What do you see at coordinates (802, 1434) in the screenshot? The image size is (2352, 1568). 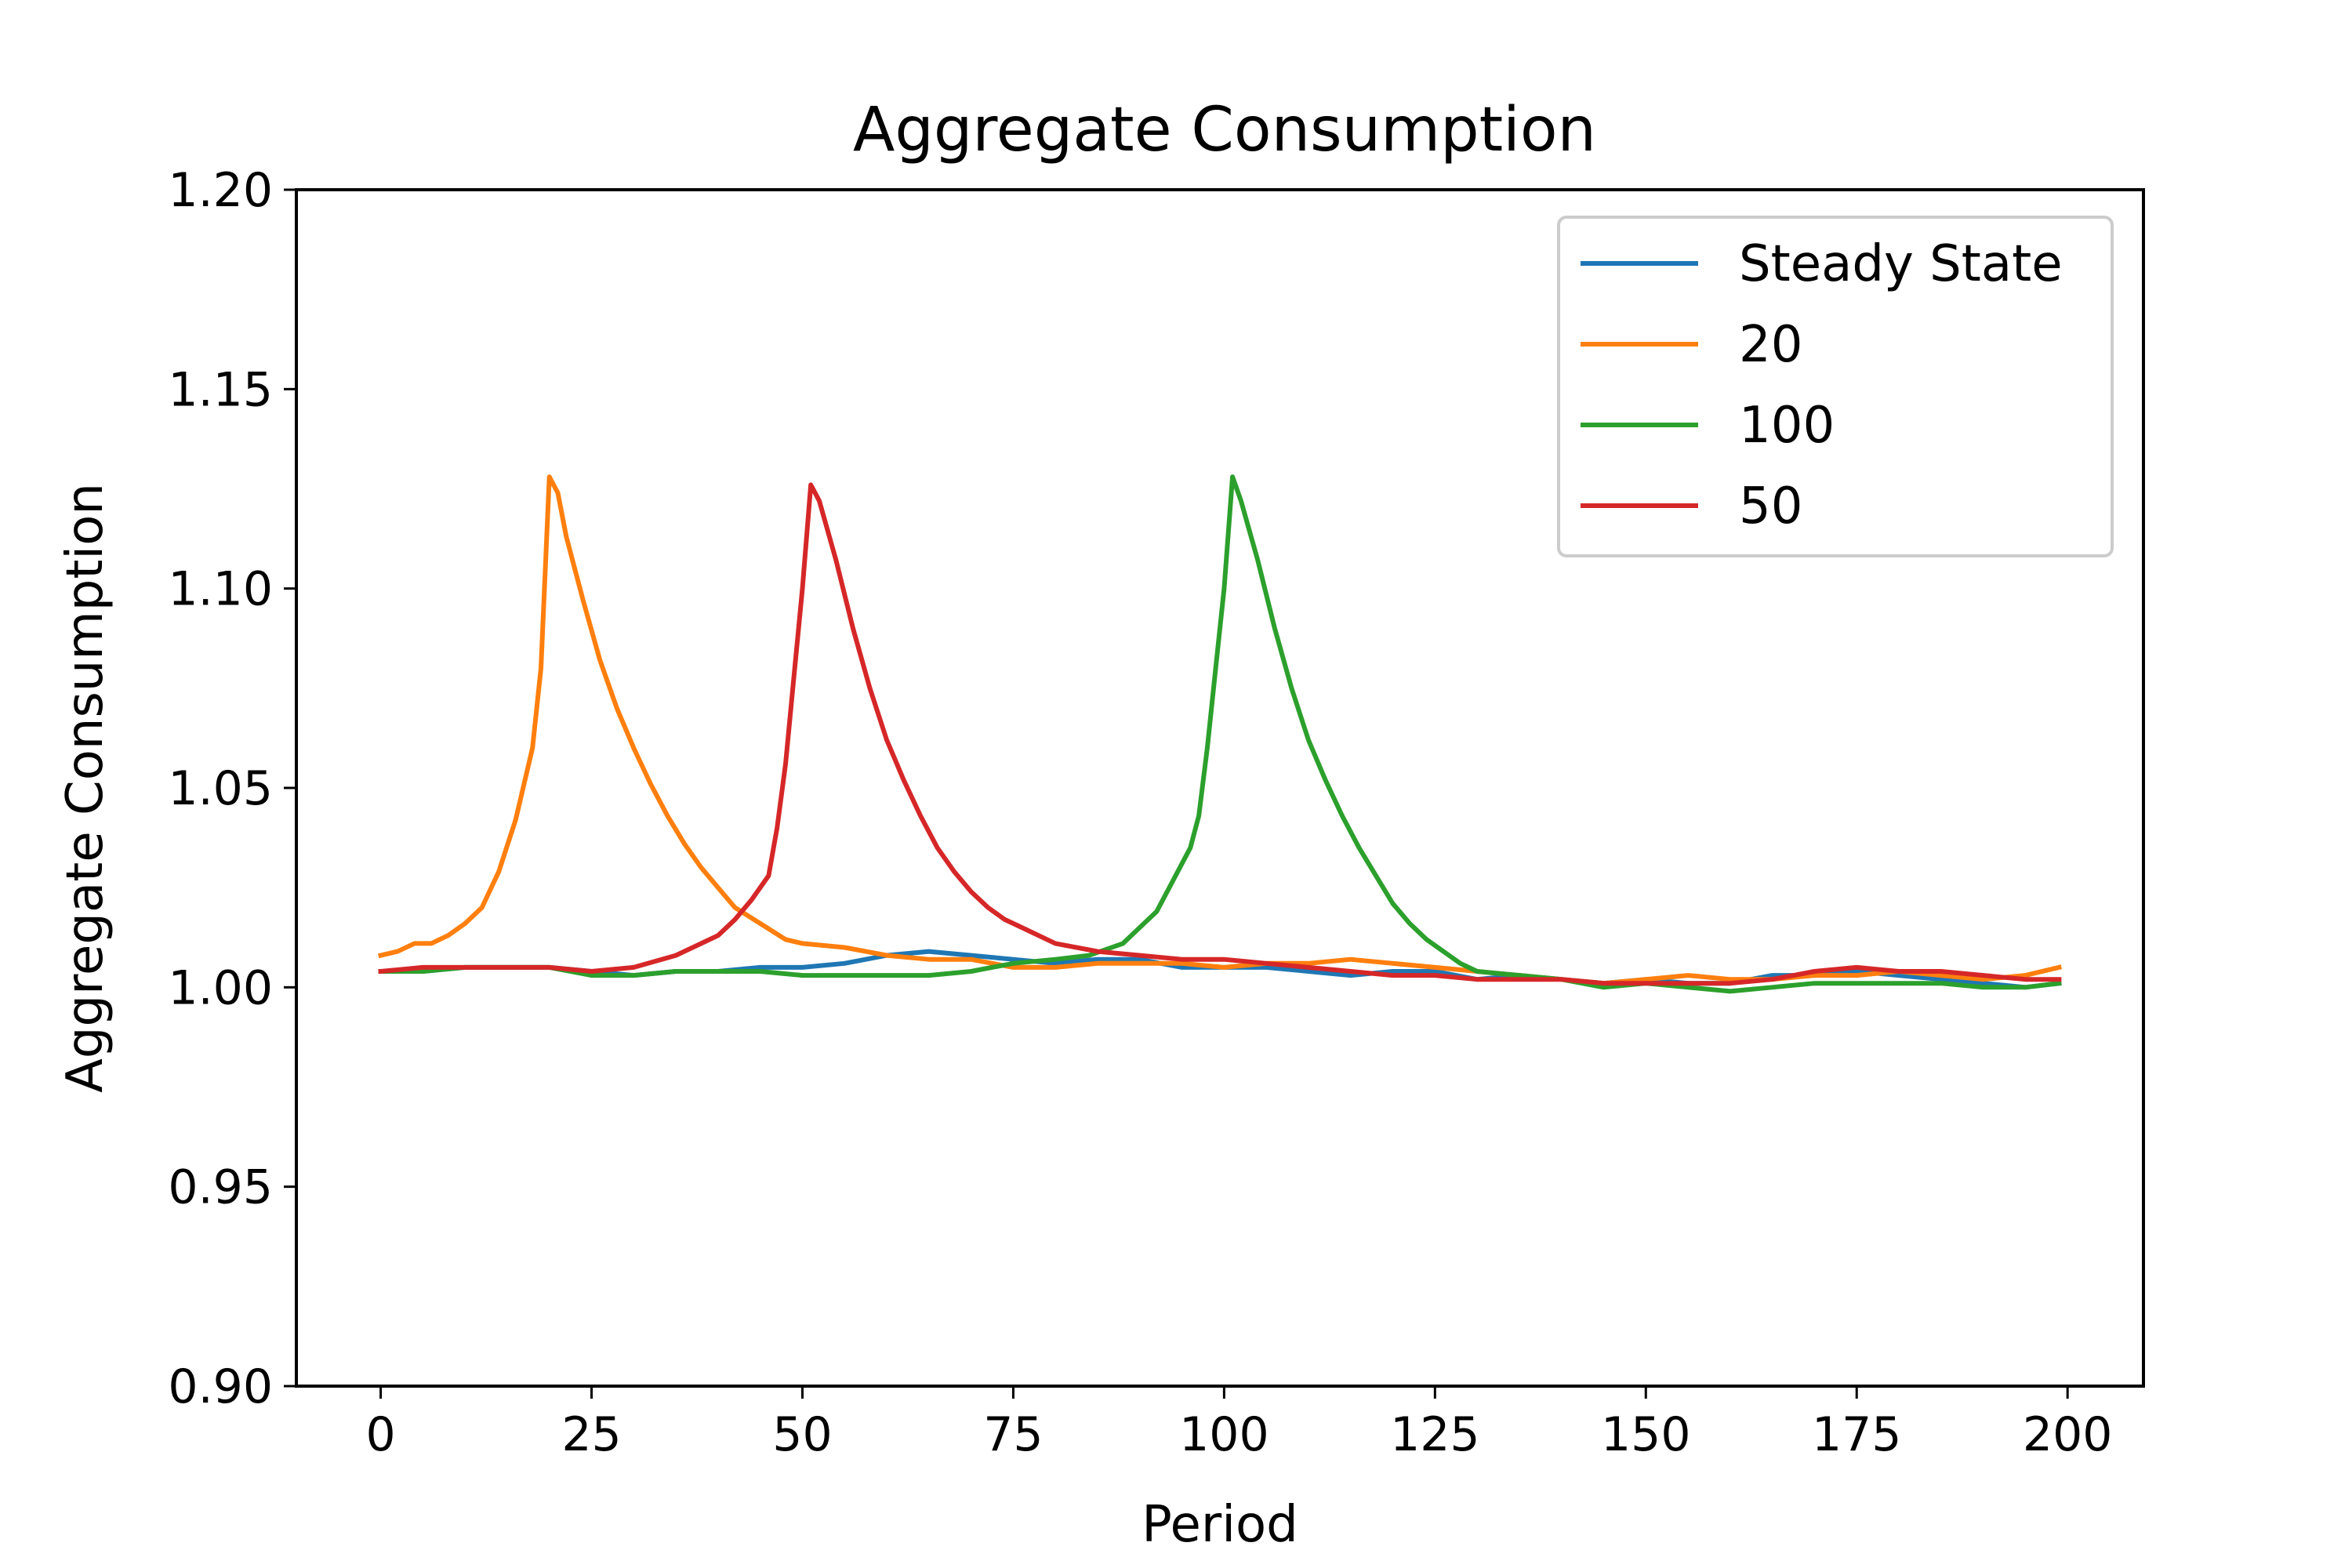 I see `x-tick-label: 50` at bounding box center [802, 1434].